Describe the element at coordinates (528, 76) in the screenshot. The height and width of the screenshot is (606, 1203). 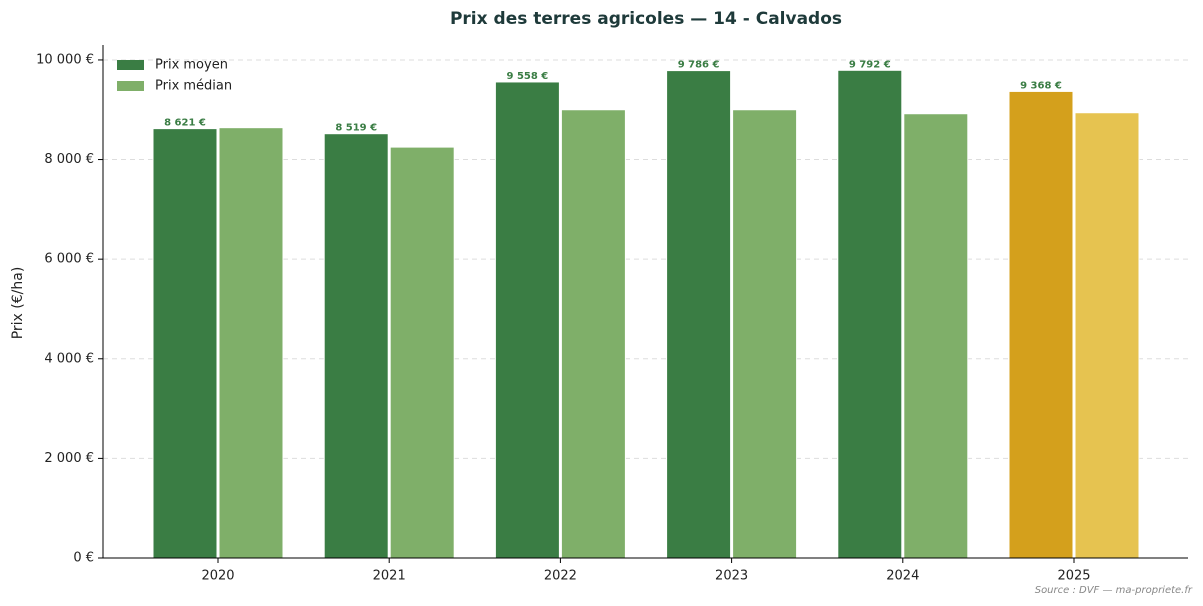
I see `value-label: 9 558 €` at that location.